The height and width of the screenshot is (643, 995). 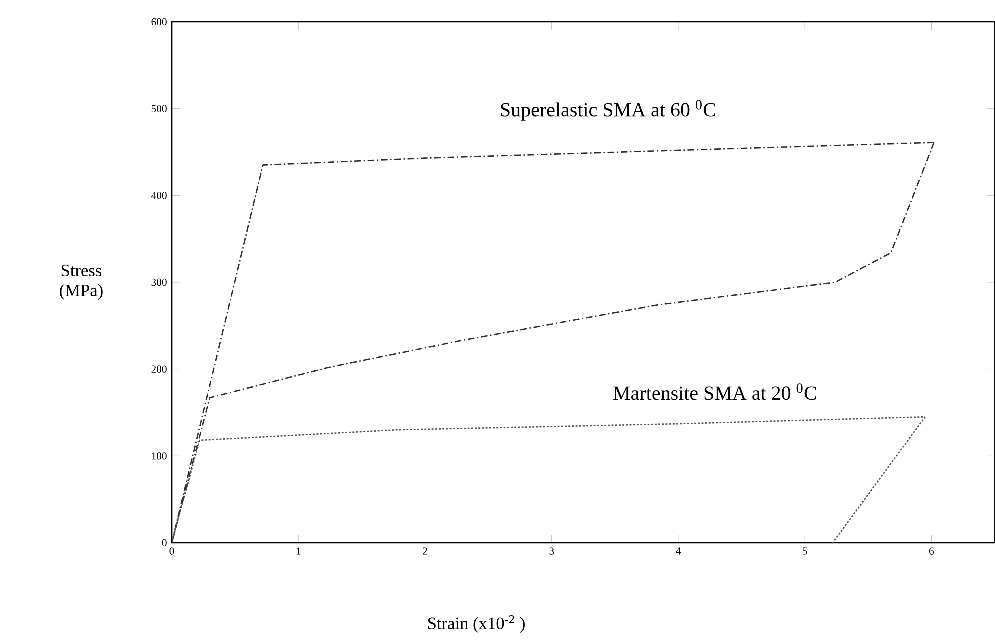 What do you see at coordinates (159, 369) in the screenshot?
I see `y-tick-label: 200` at bounding box center [159, 369].